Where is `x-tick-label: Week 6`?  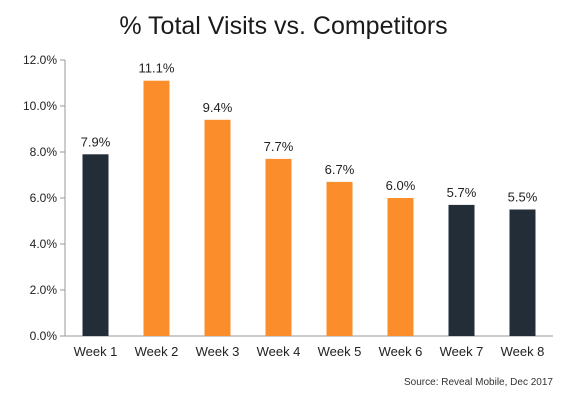
x-tick-label: Week 6 is located at coordinates (401, 351).